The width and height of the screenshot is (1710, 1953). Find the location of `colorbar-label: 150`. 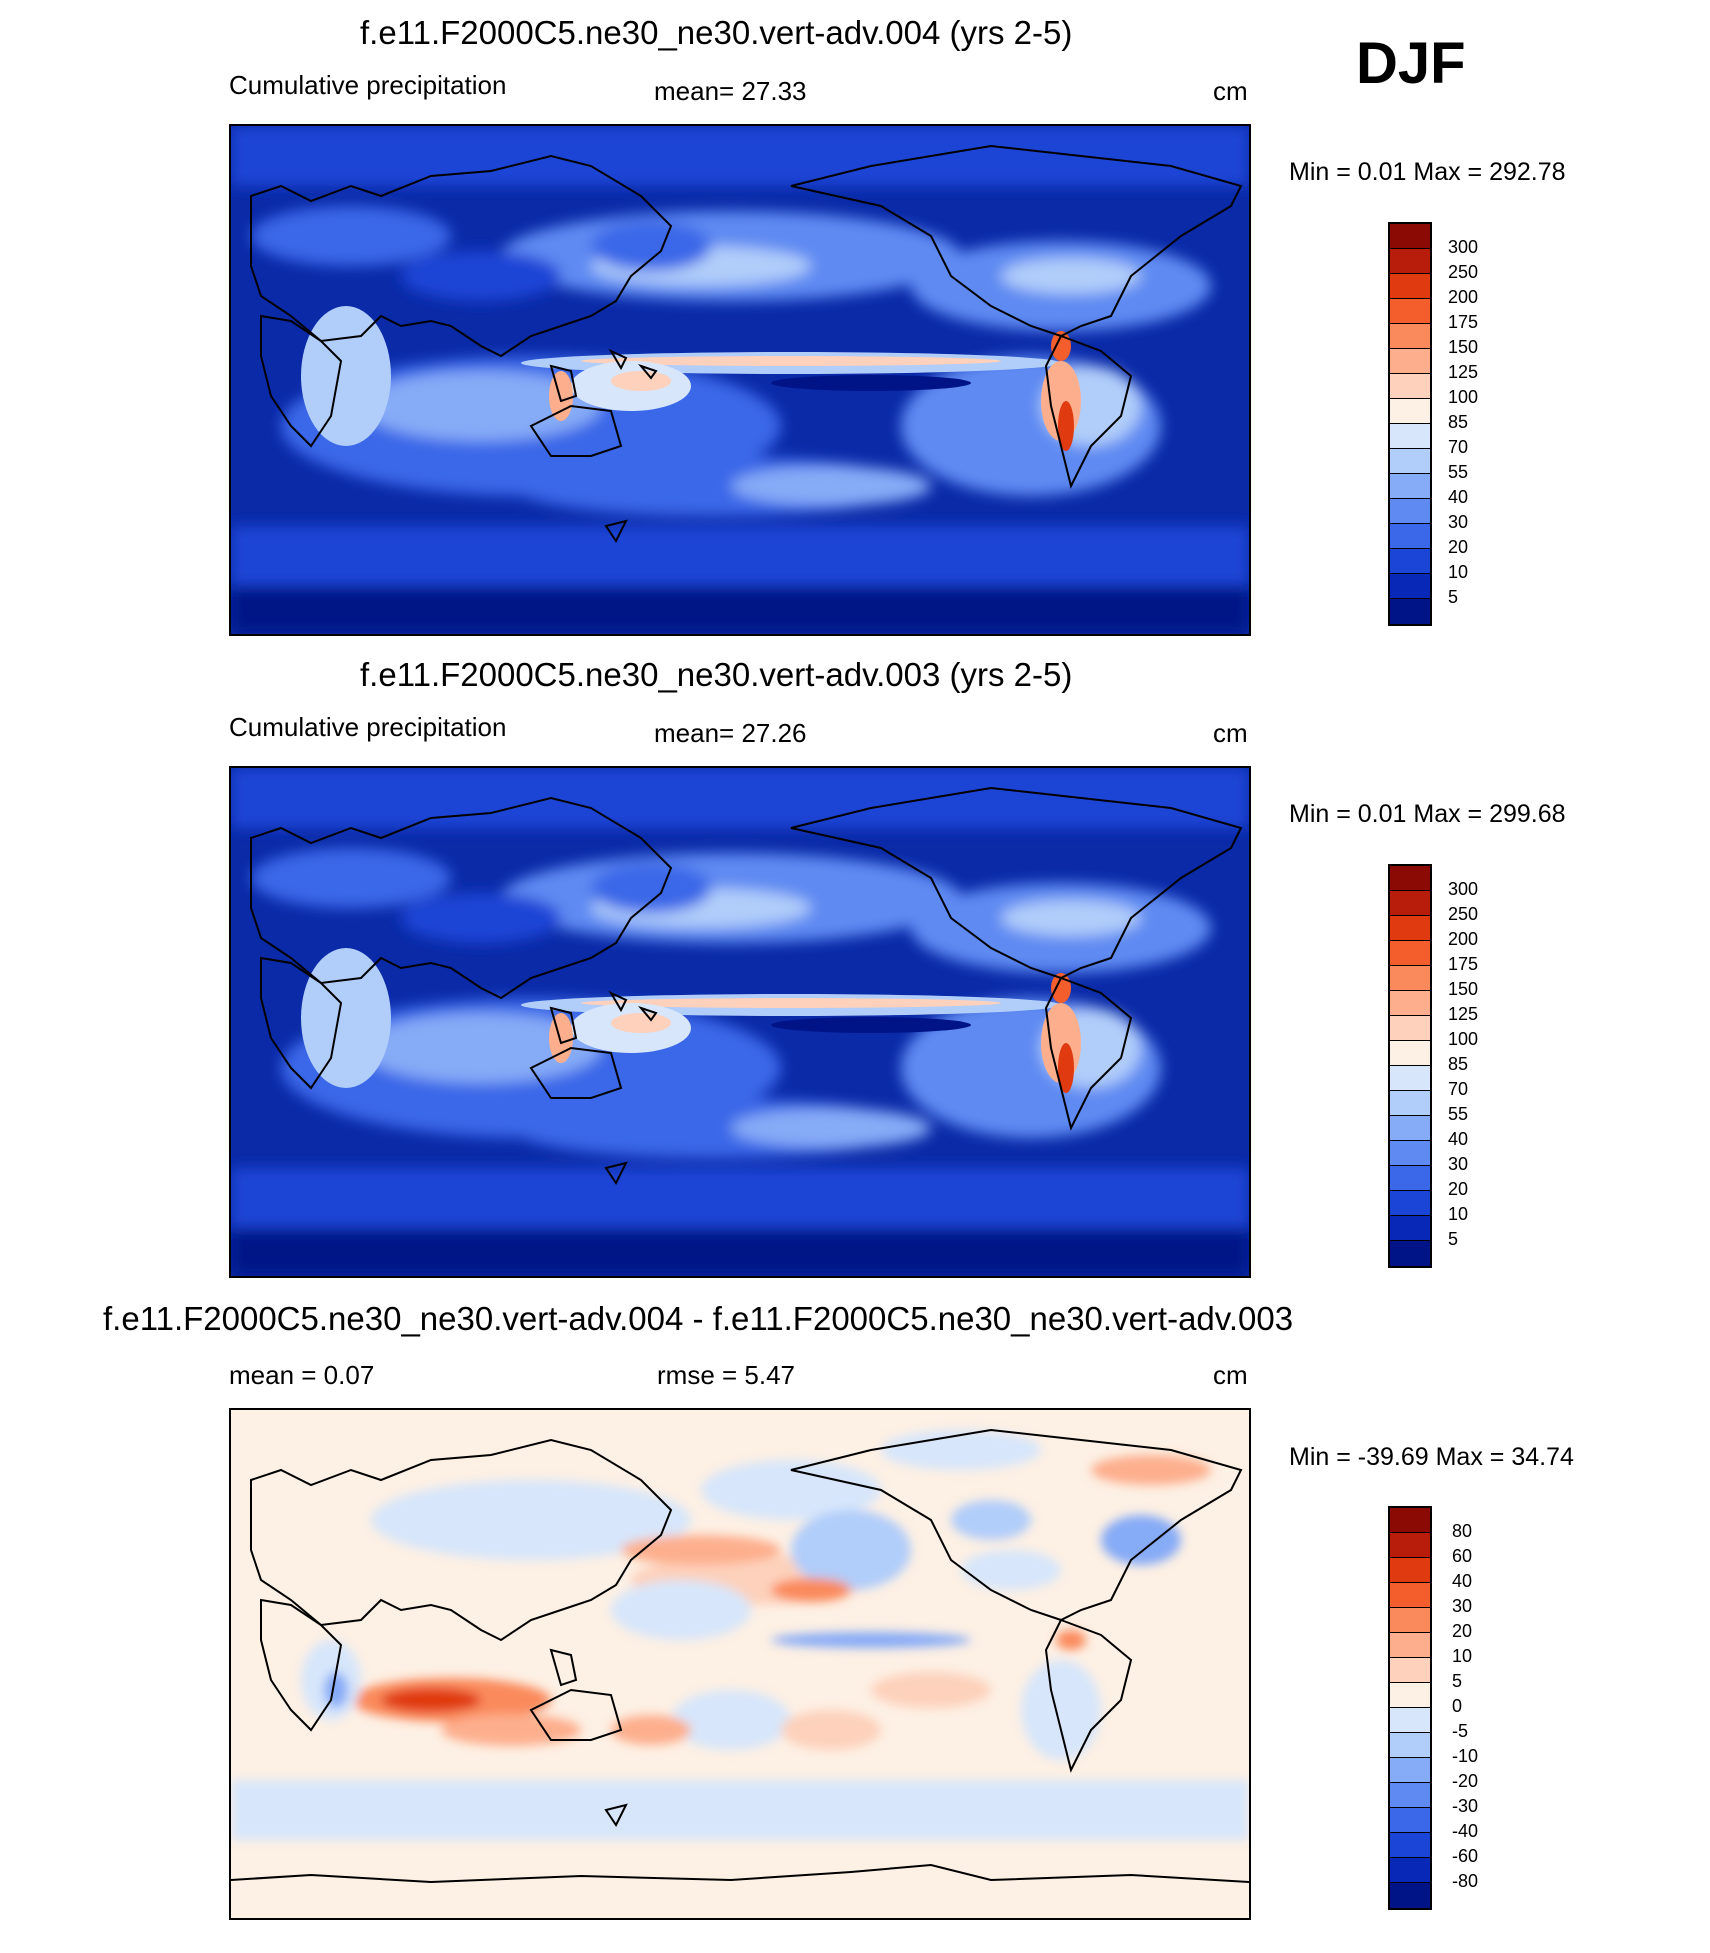

colorbar-label: 150 is located at coordinates (1463, 347).